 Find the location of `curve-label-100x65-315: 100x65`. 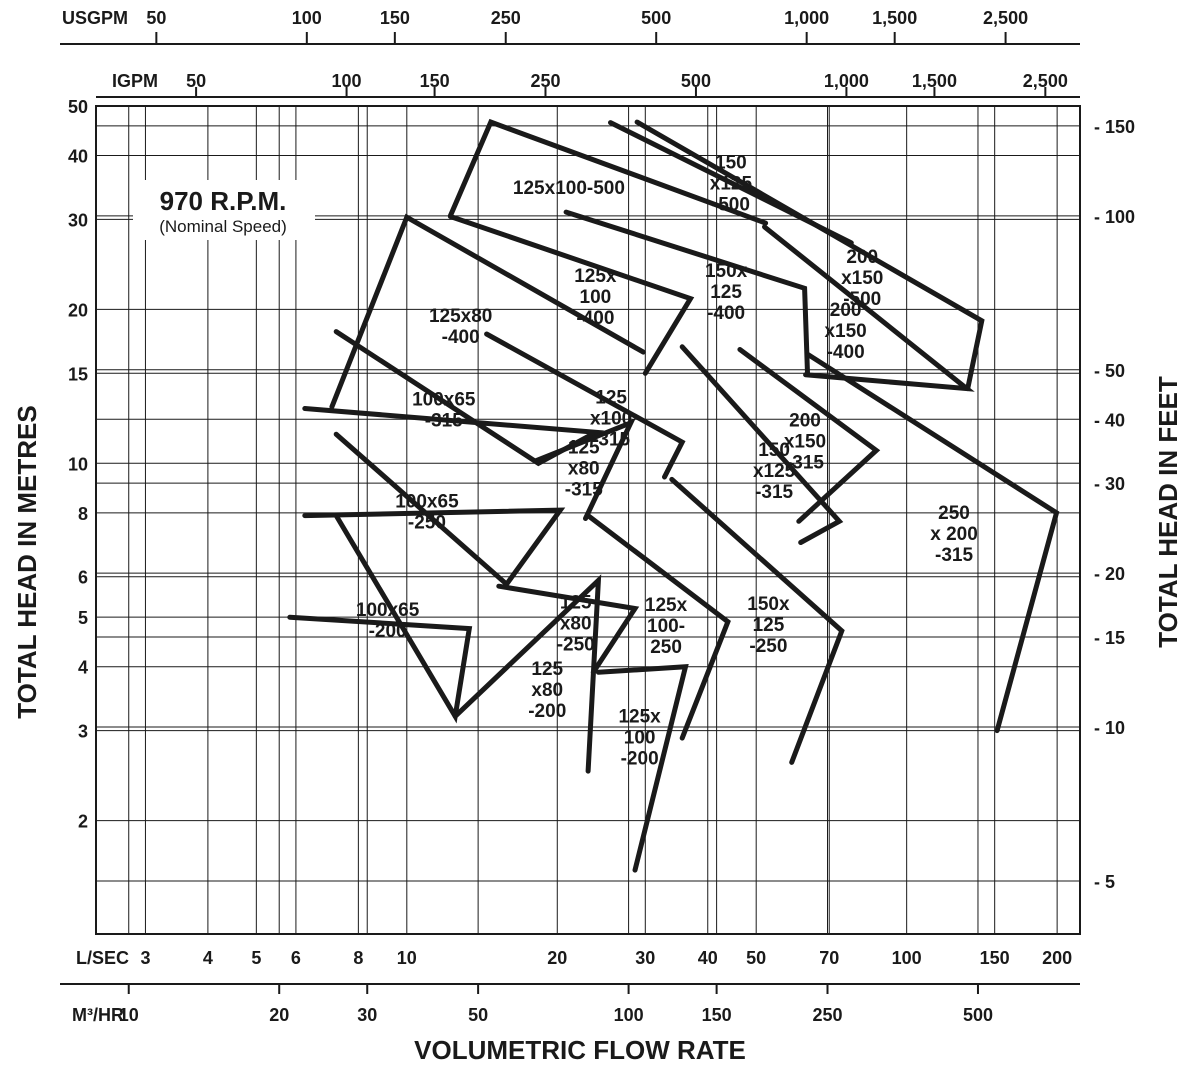

curve-label-100x65-315: 100x65 is located at coordinates (444, 399).